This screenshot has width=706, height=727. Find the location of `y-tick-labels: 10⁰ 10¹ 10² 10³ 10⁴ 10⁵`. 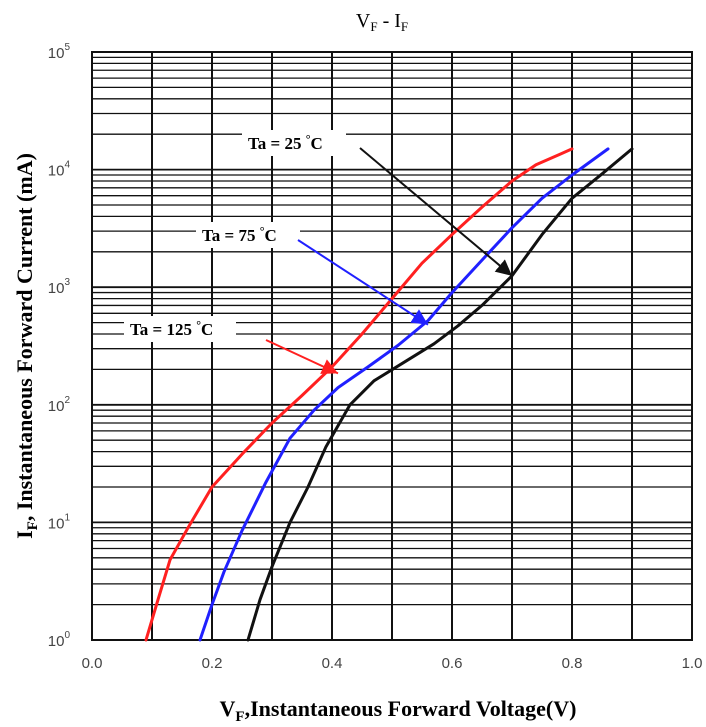

y-tick-labels: 10⁰ 10¹ 10² 10³ 10⁴ 10⁵ is located at coordinates (59, 346).